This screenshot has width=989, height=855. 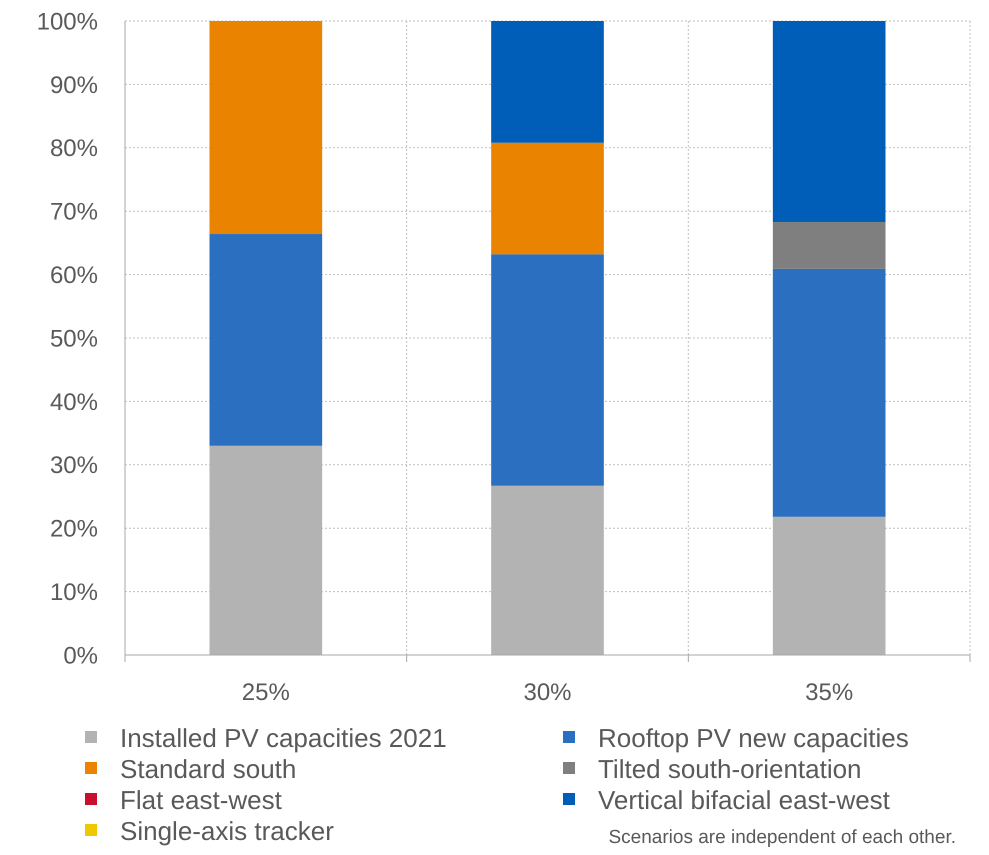 I want to click on y-tick-label: 0%, so click(x=80, y=656).